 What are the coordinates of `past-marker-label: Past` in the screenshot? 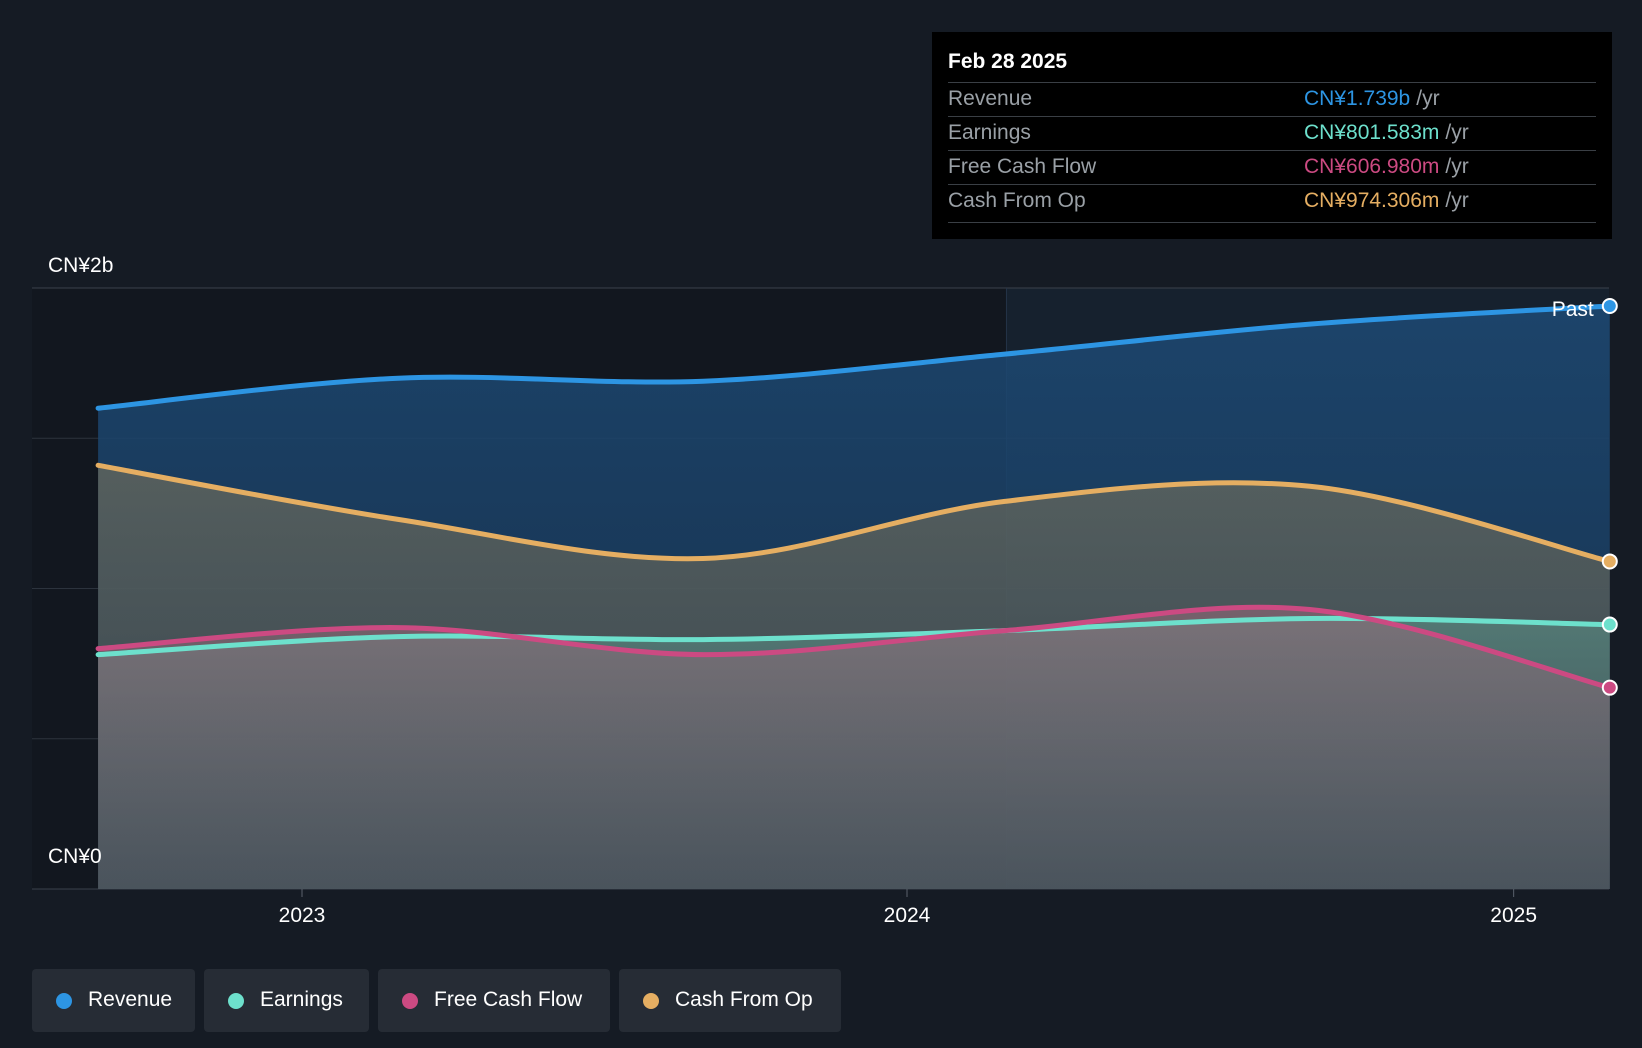 It's located at (1573, 309).